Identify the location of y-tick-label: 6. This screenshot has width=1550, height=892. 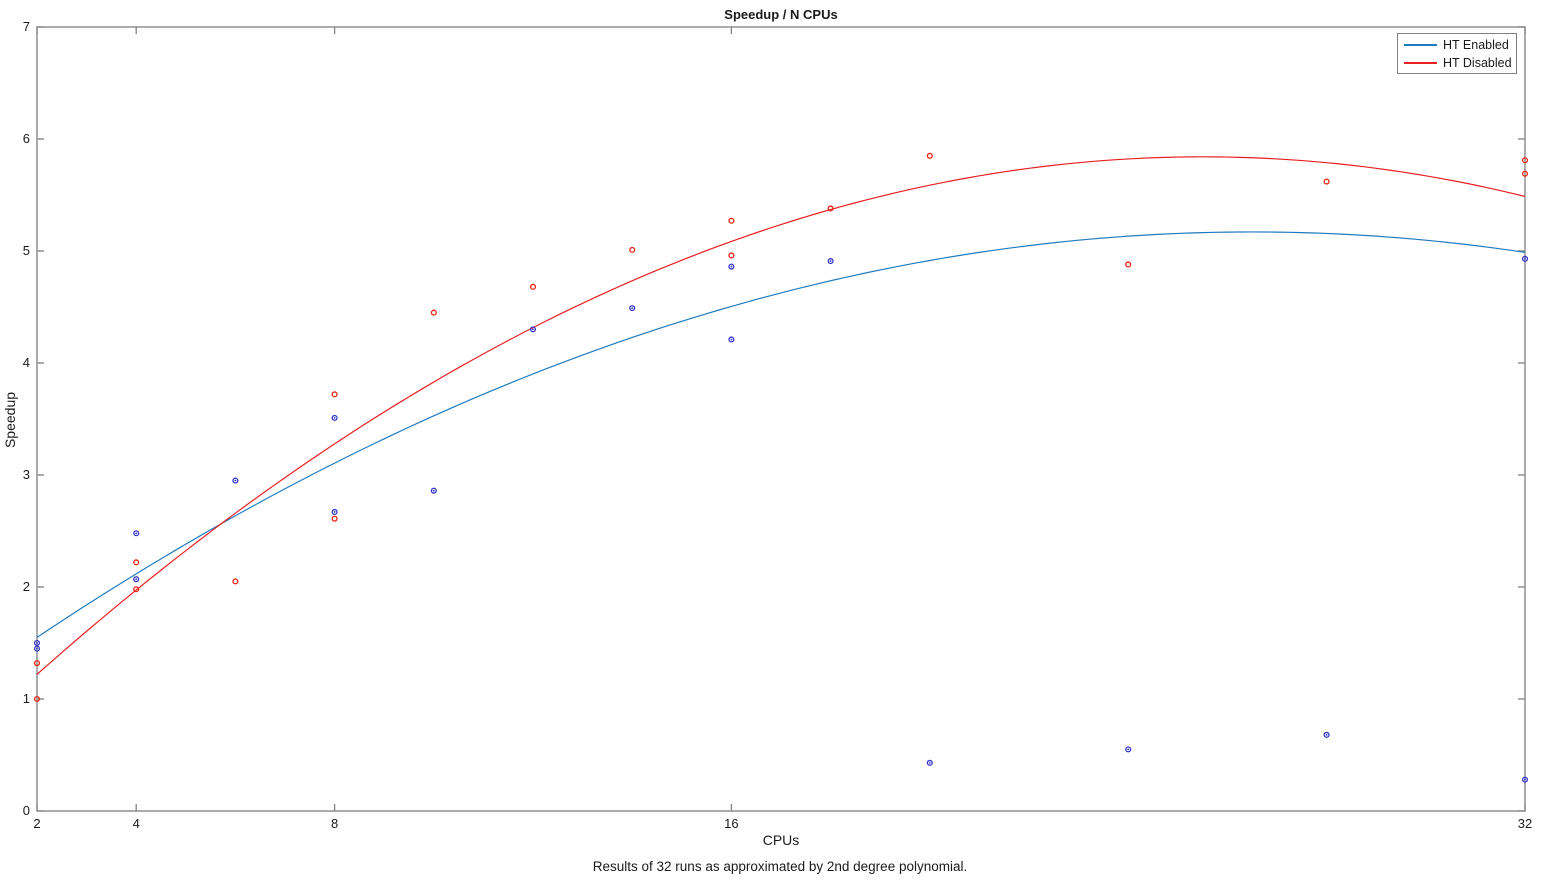
(26, 138).